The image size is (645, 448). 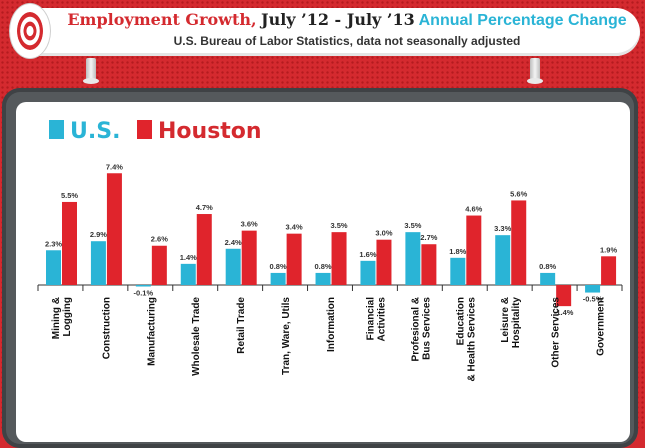 What do you see at coordinates (428, 237) in the screenshot?
I see `data-label-houston-8: 2.7%` at bounding box center [428, 237].